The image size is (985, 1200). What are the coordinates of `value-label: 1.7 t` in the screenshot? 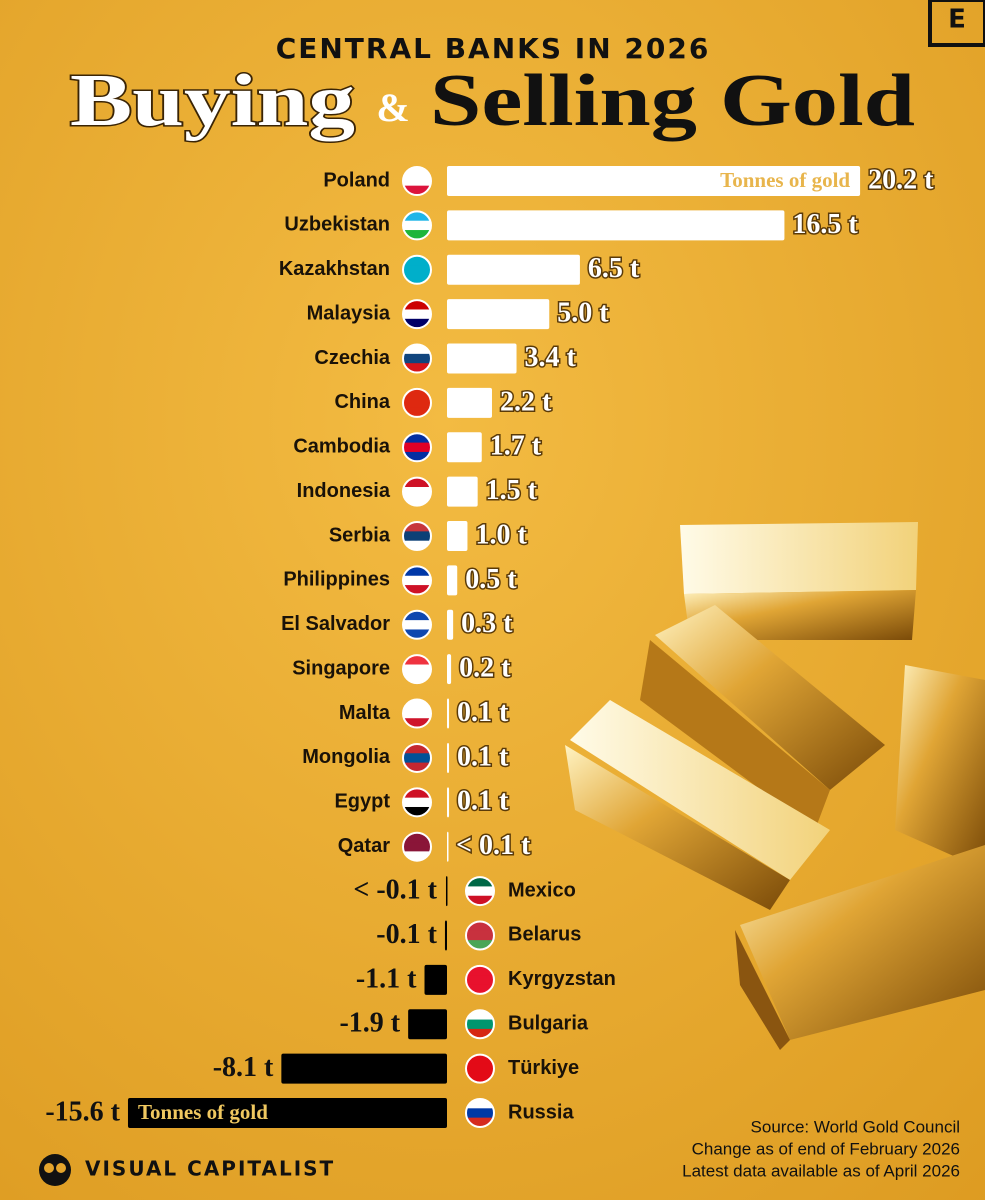 It's located at (516, 446).